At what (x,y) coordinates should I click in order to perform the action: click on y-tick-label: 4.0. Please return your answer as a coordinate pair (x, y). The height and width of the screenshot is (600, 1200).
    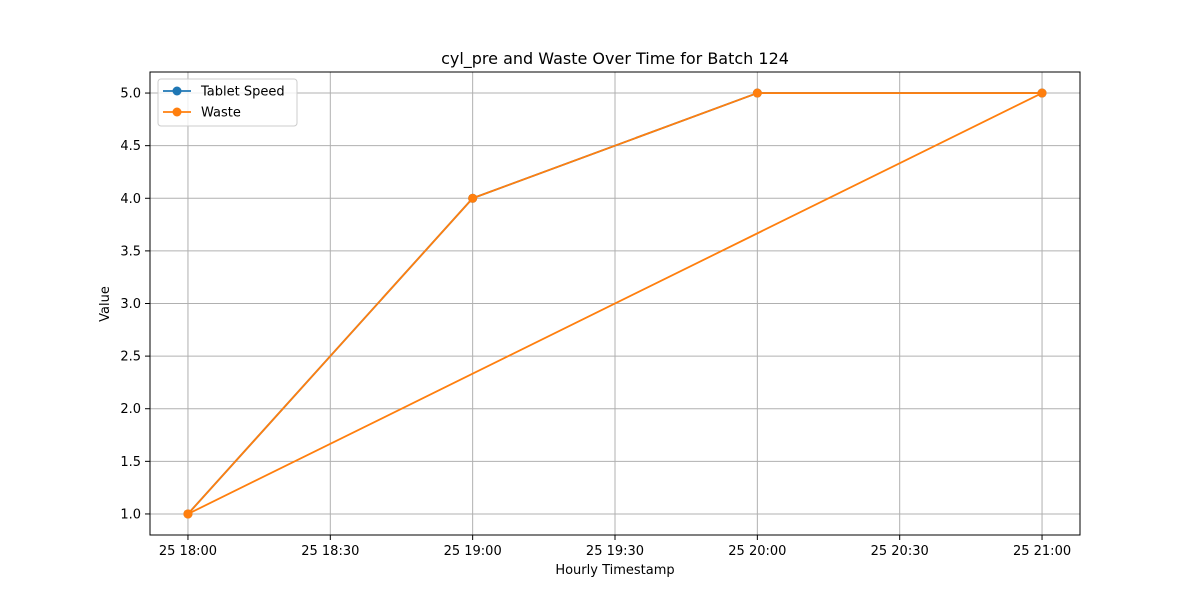
    Looking at the image, I should click on (130, 199).